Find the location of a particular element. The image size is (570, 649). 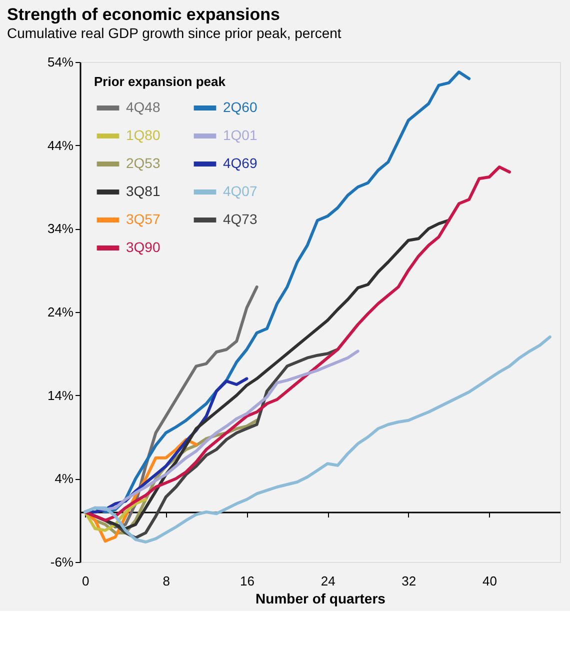

y-tick-label: 54% is located at coordinates (60, 62).